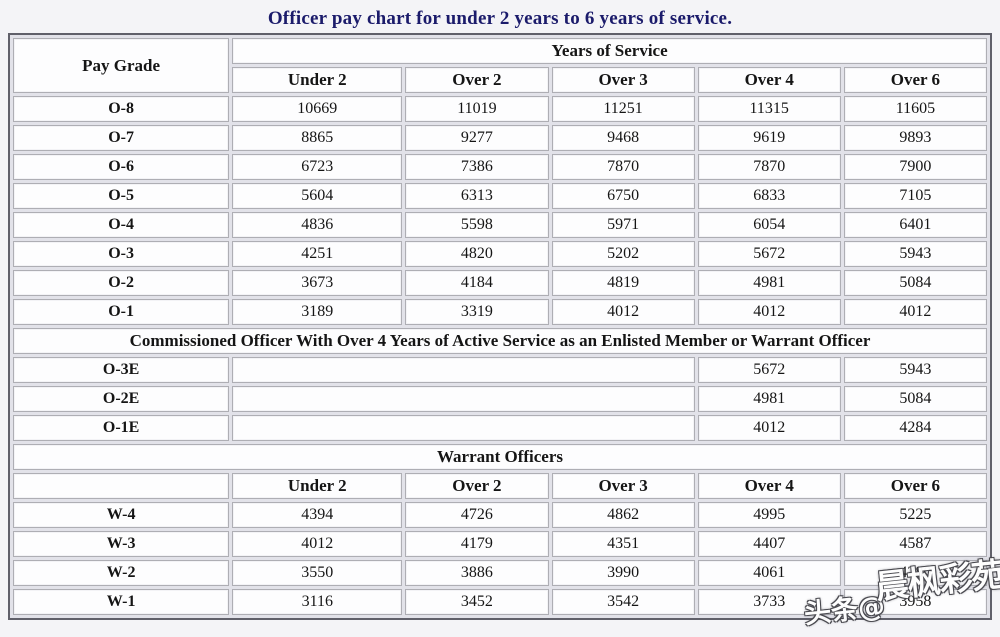  What do you see at coordinates (317, 254) in the screenshot?
I see `pay-cell: 4251` at bounding box center [317, 254].